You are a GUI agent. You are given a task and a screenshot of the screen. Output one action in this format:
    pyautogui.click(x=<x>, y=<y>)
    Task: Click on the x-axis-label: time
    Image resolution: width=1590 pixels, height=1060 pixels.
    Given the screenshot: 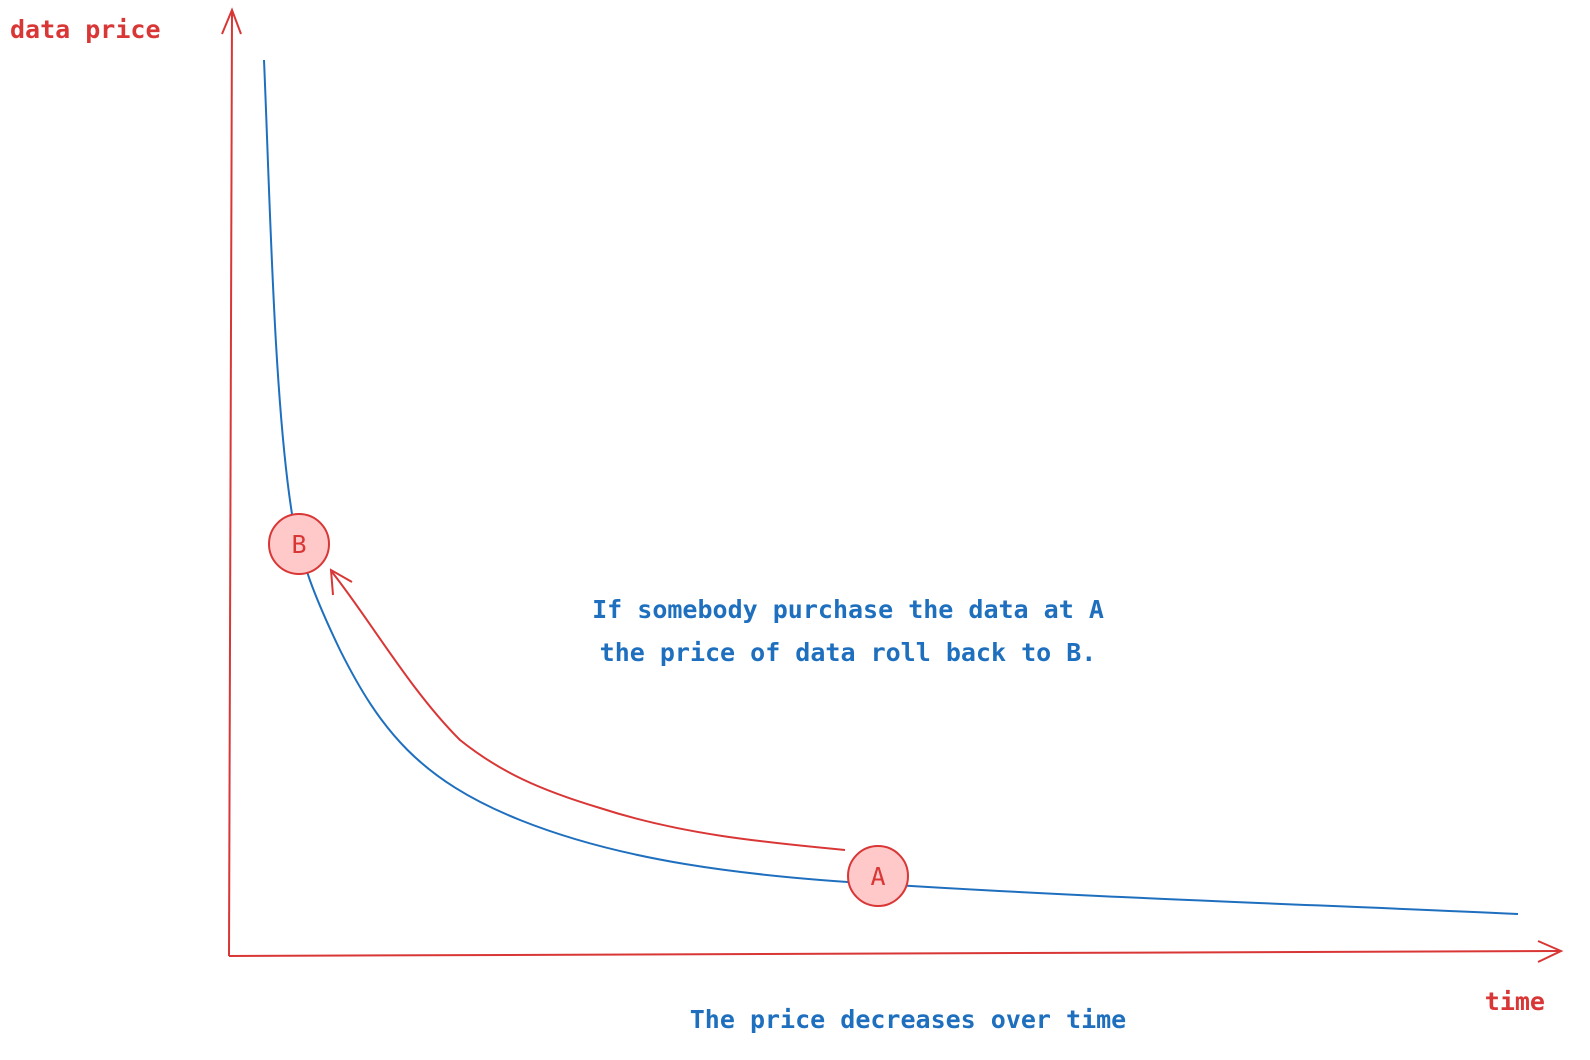 What is the action you would take?
    pyautogui.click(x=1515, y=1001)
    